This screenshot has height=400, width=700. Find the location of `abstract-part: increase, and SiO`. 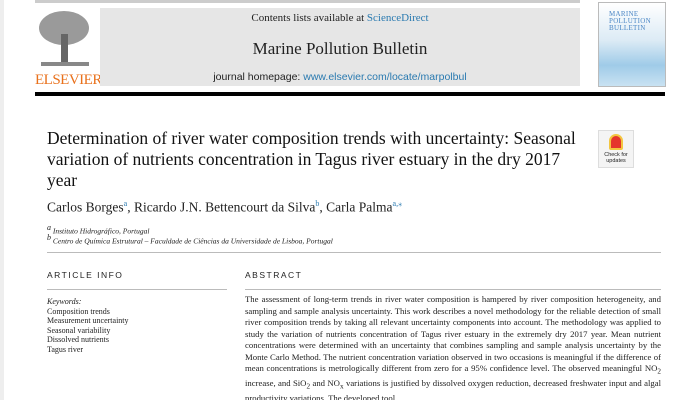

abstract-part: increase, and SiO is located at coordinates (276, 383).